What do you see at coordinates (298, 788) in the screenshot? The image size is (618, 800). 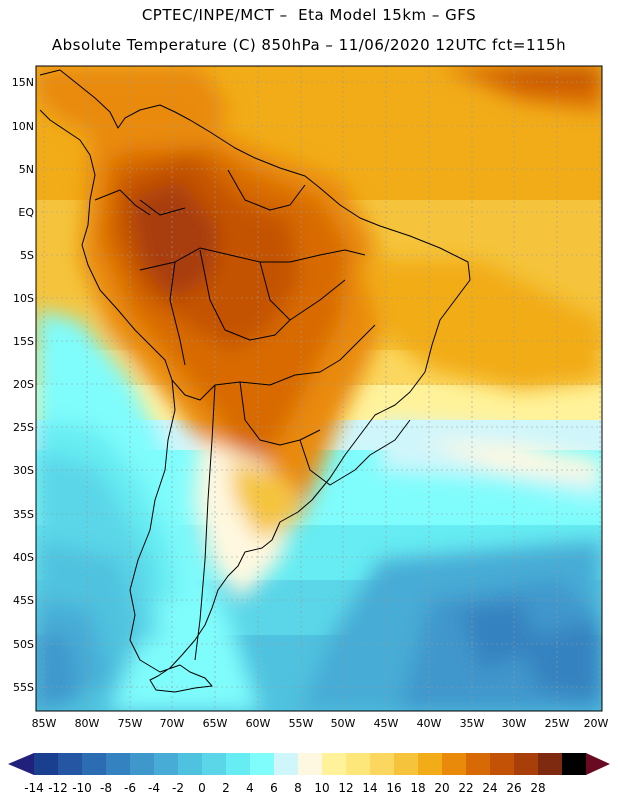 I see `colorbar-label: 8` at bounding box center [298, 788].